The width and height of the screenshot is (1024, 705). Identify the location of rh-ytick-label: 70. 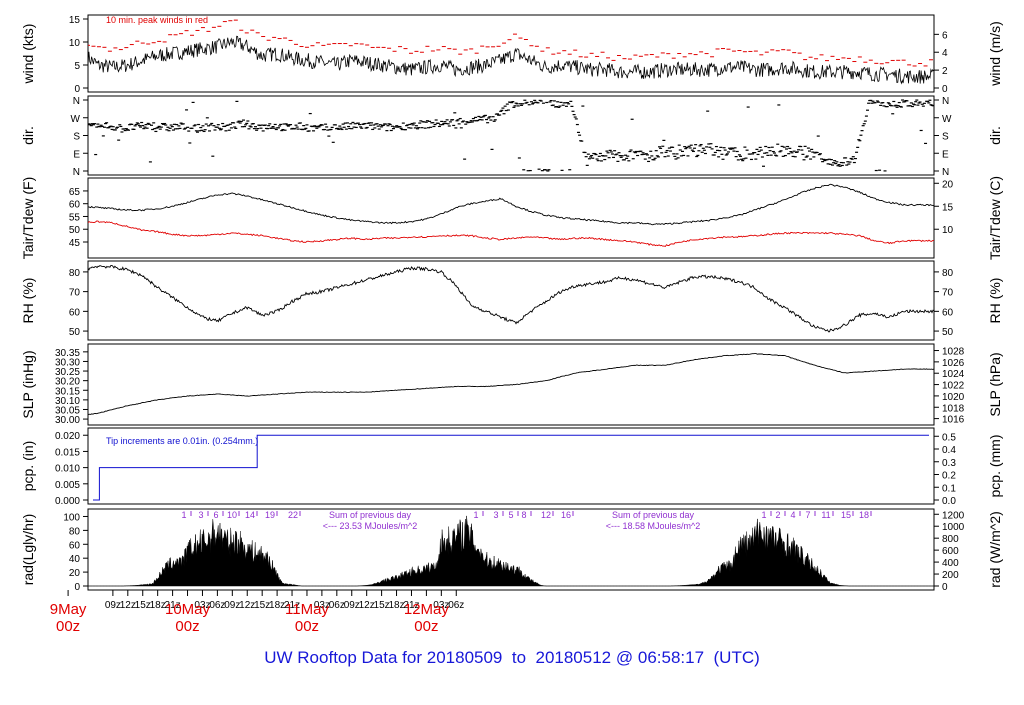
(75, 293).